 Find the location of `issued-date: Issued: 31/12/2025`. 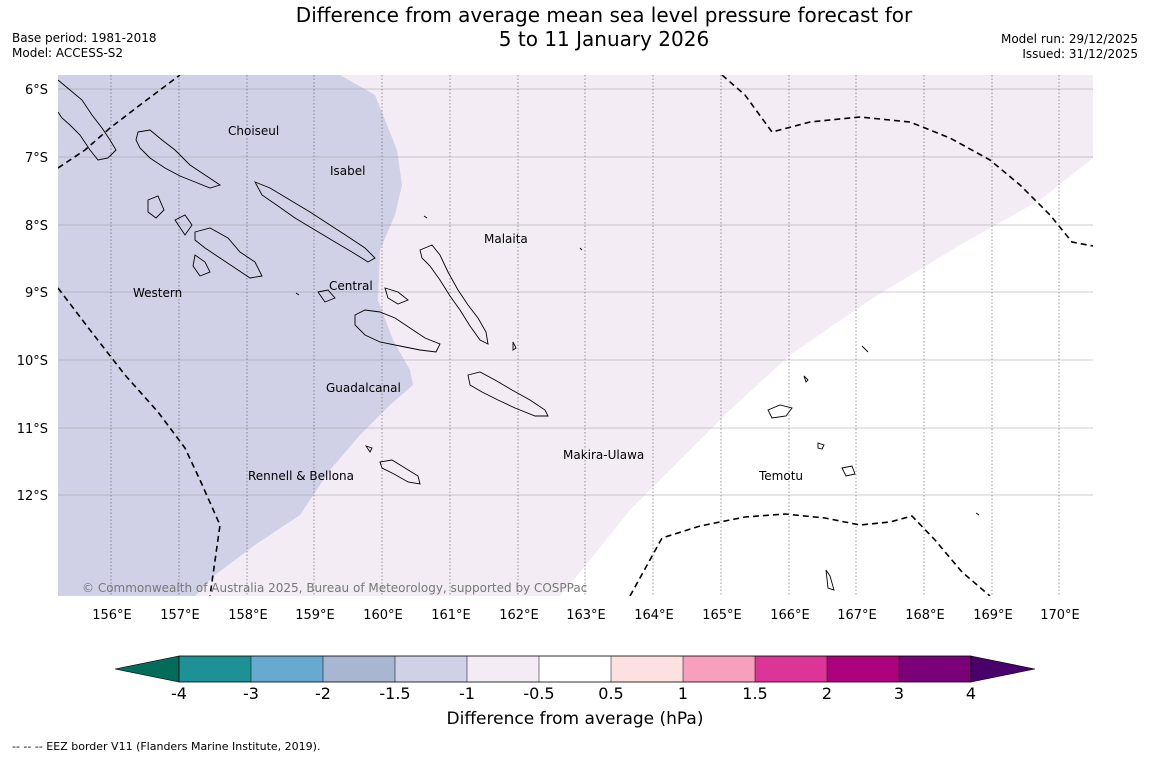

issued-date: Issued: 31/12/2025 is located at coordinates (1080, 54).